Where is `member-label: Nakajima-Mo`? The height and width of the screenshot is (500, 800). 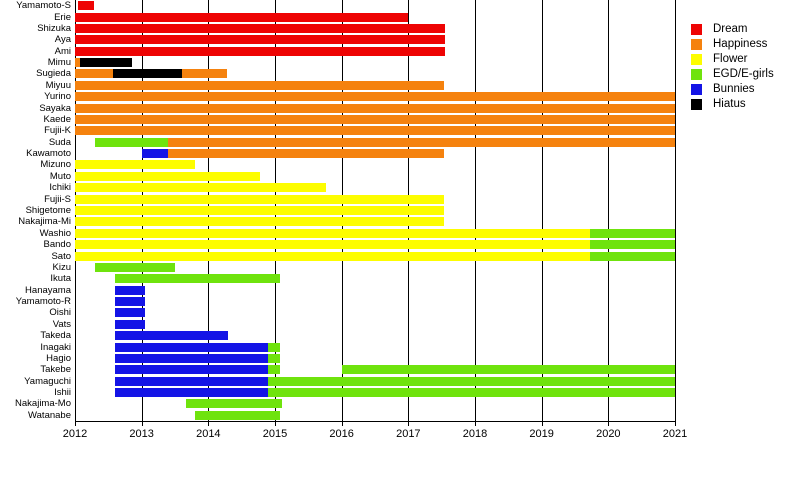 member-label: Nakajima-Mo is located at coordinates (43, 404).